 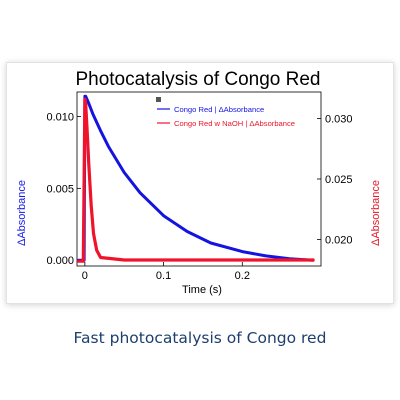 What do you see at coordinates (234, 123) in the screenshot?
I see `legend-entry-congo-red-naoh: Congo Red w NaOH | ΔAbsorbance` at bounding box center [234, 123].